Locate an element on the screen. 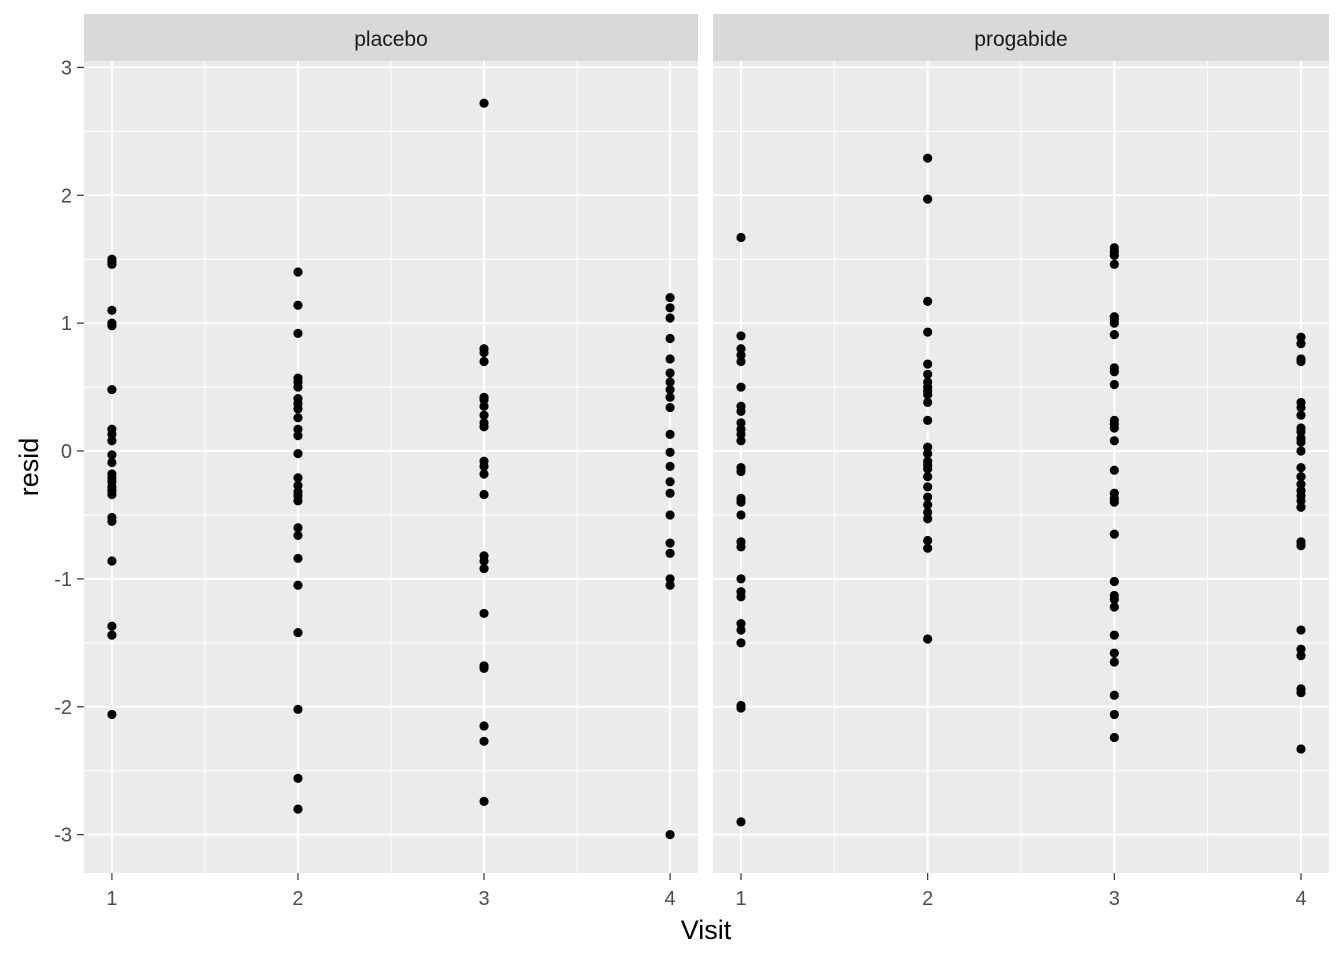 This screenshot has height=960, width=1344. x-tick-label: 1 is located at coordinates (111, 899).